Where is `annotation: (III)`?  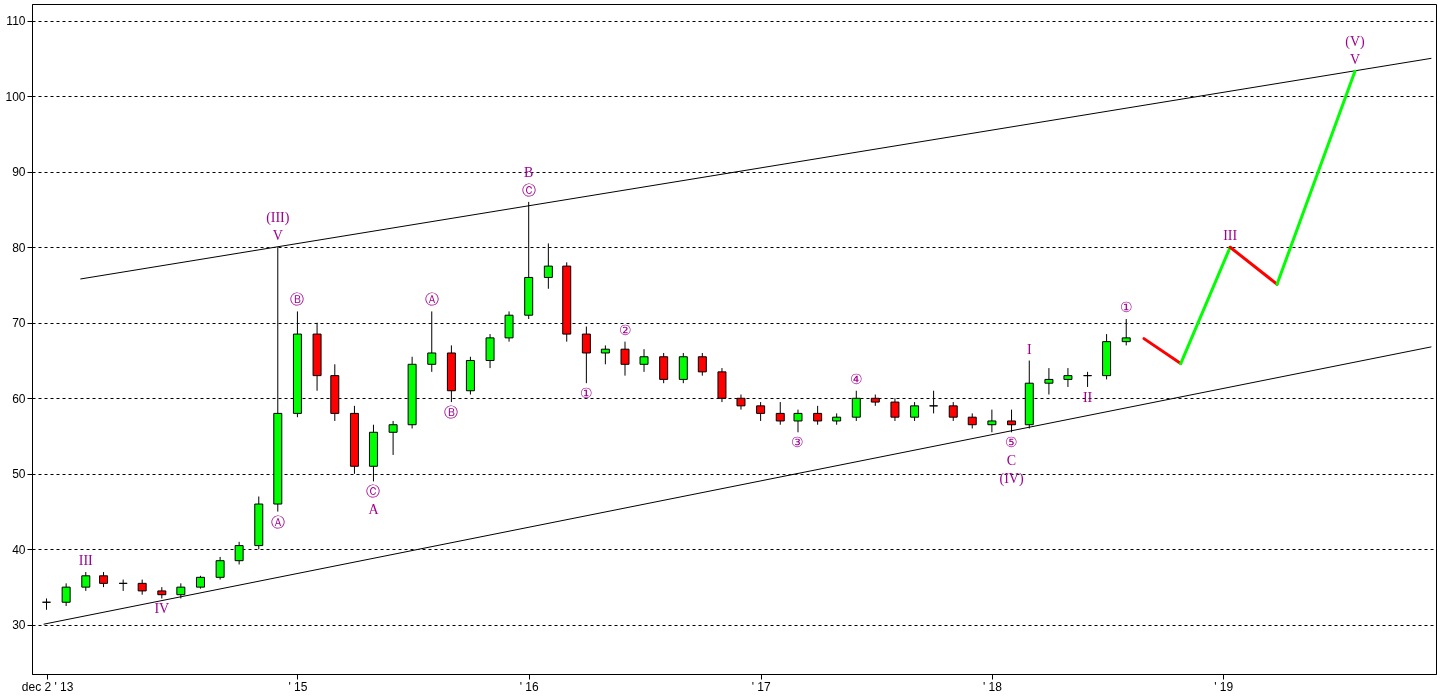
annotation: (III) is located at coordinates (278, 218).